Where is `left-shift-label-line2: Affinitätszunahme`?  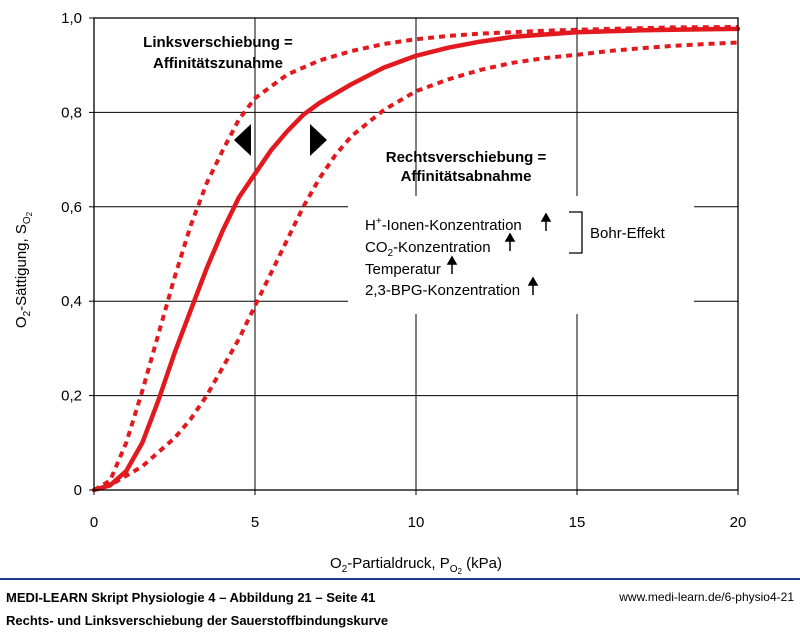
left-shift-label-line2: Affinitätszunahme is located at coordinates (218, 63).